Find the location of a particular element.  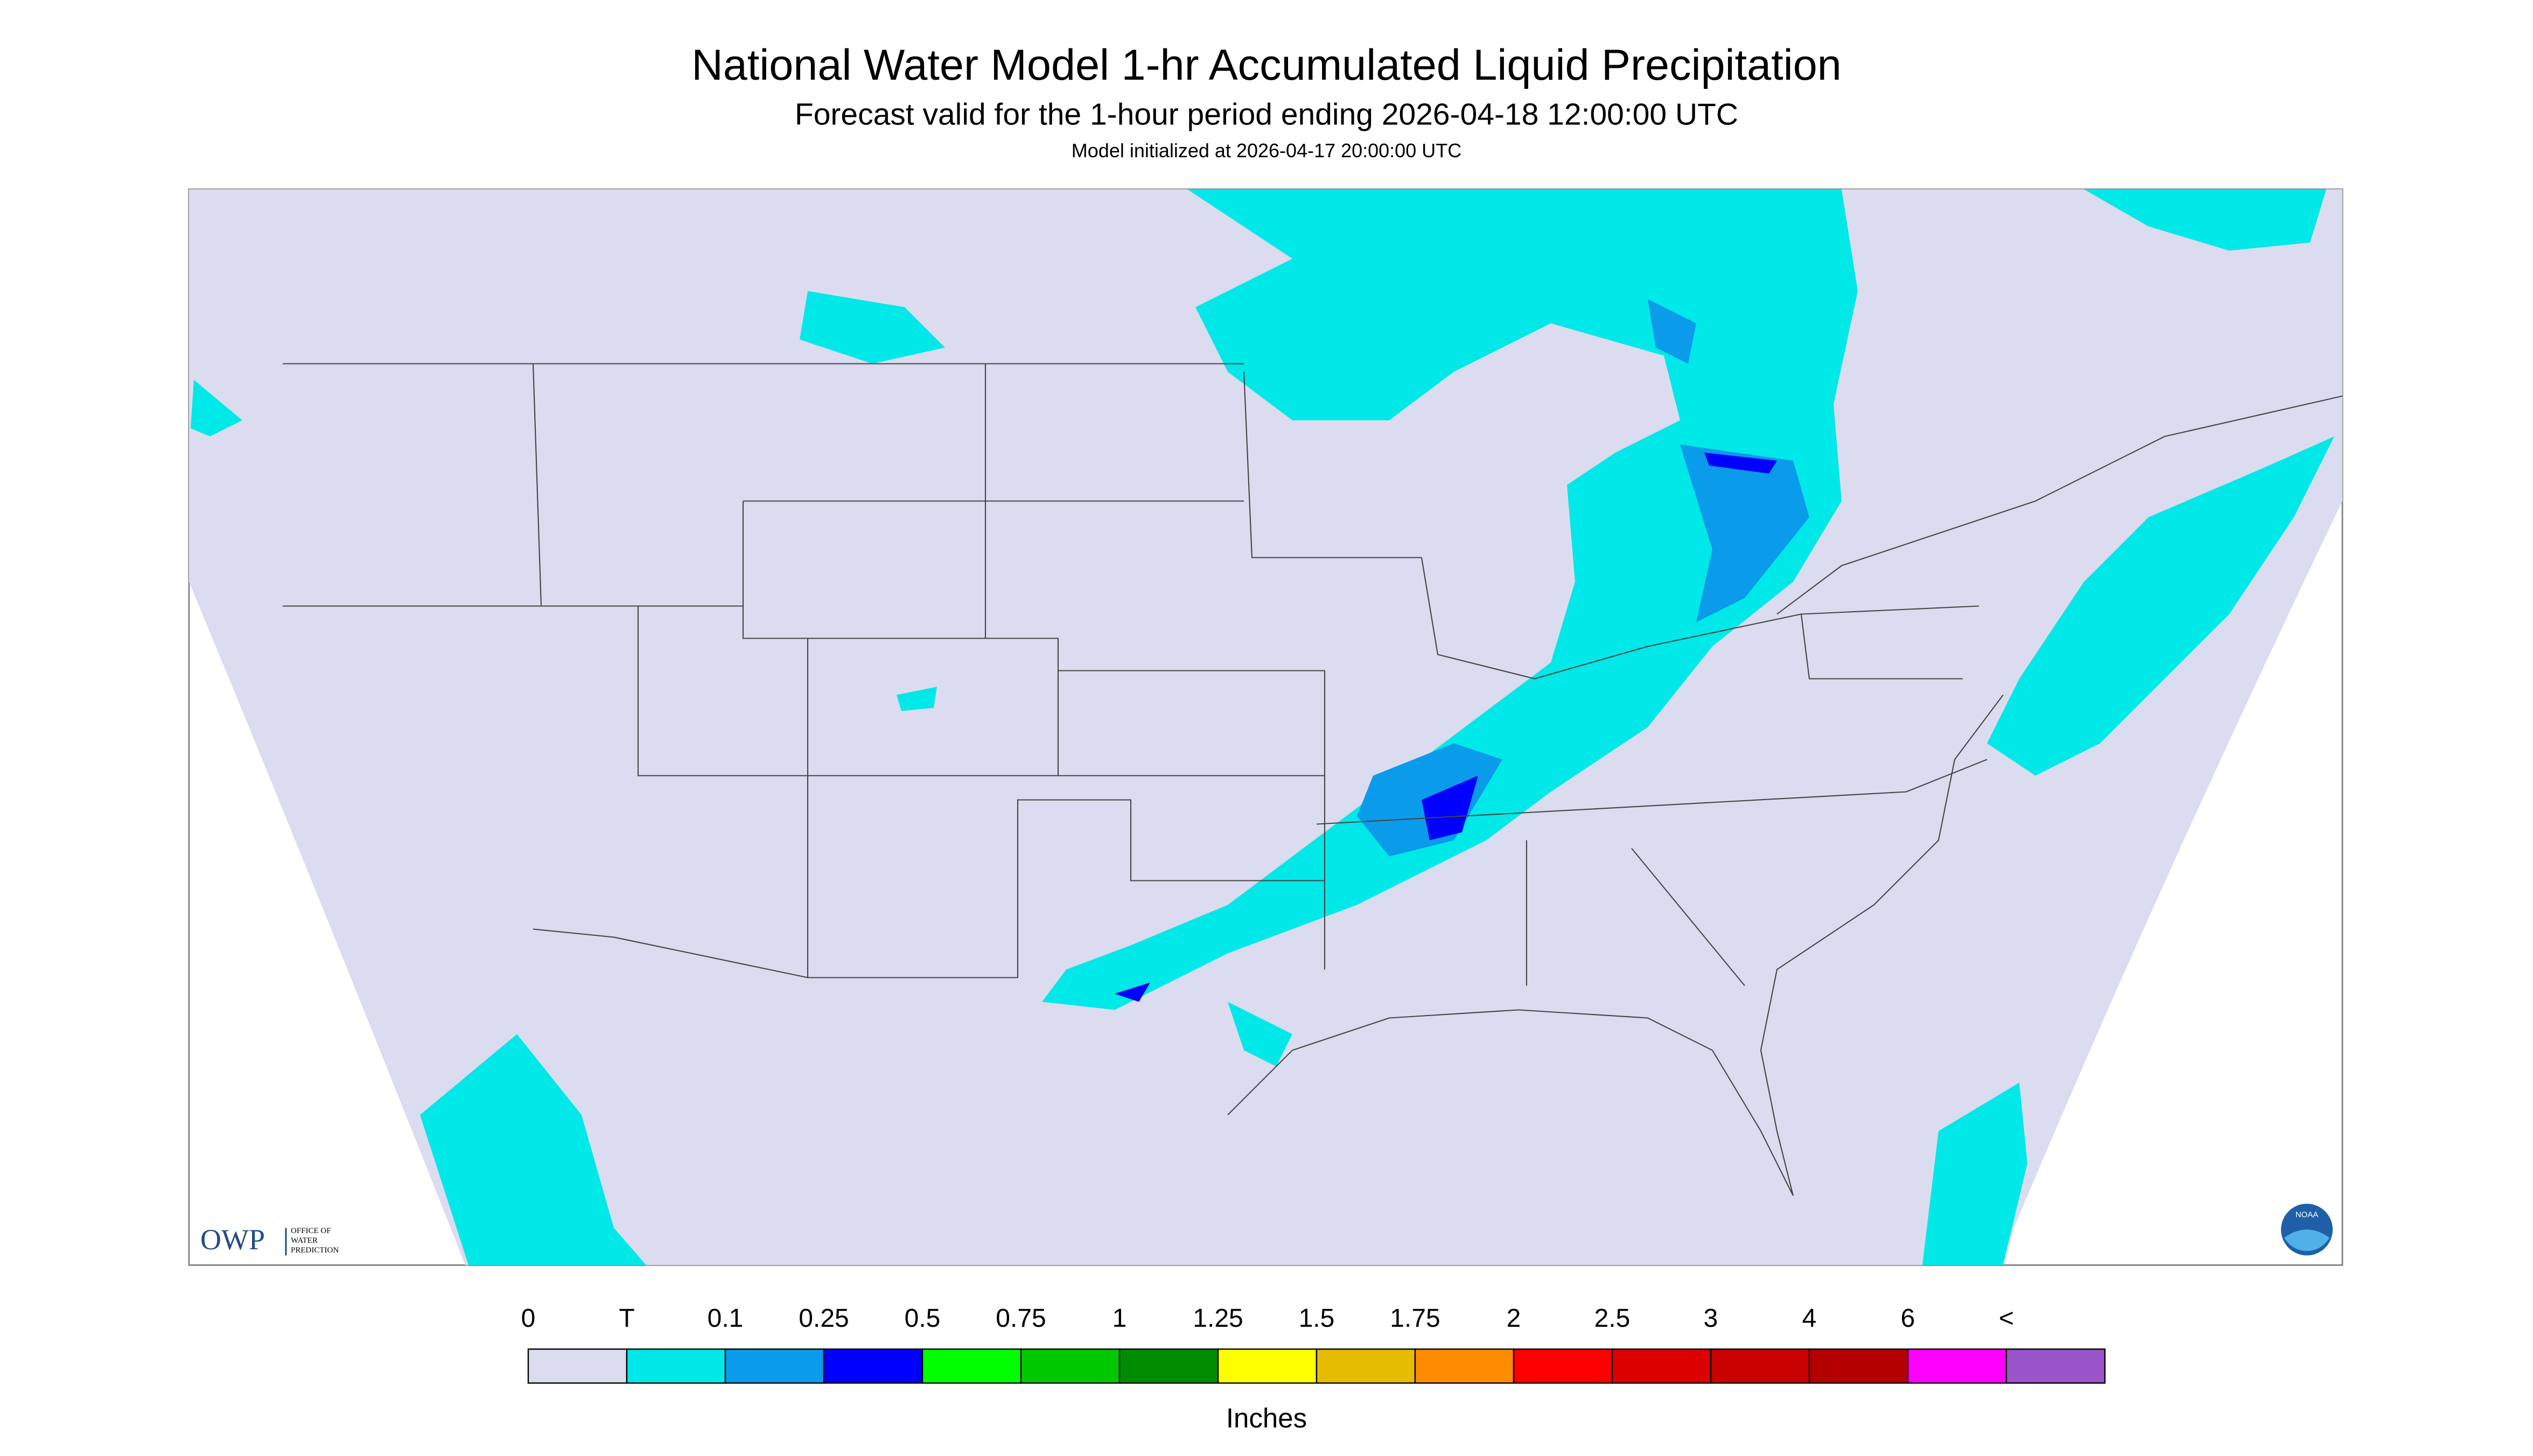

colorbar-label: < is located at coordinates (2006, 1318).